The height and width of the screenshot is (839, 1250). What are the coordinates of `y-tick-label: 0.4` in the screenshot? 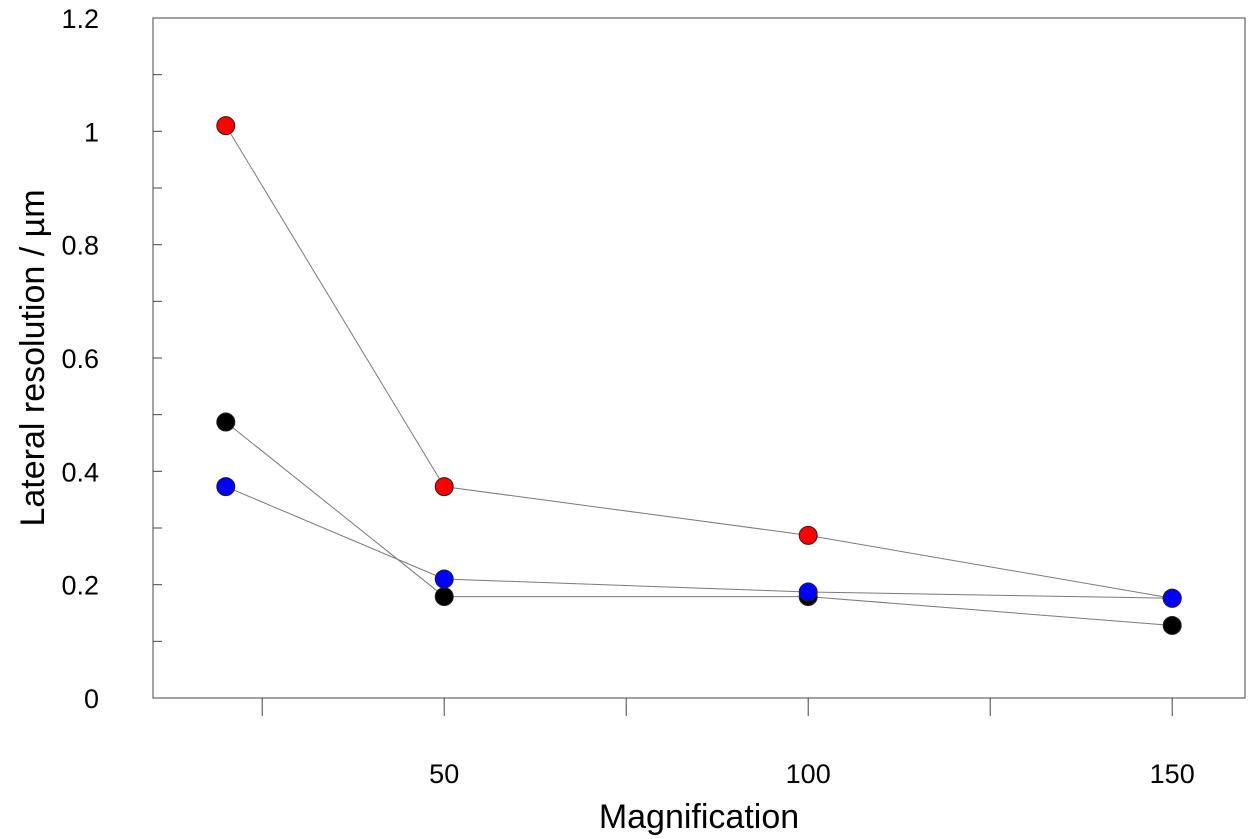 It's located at (80, 472).